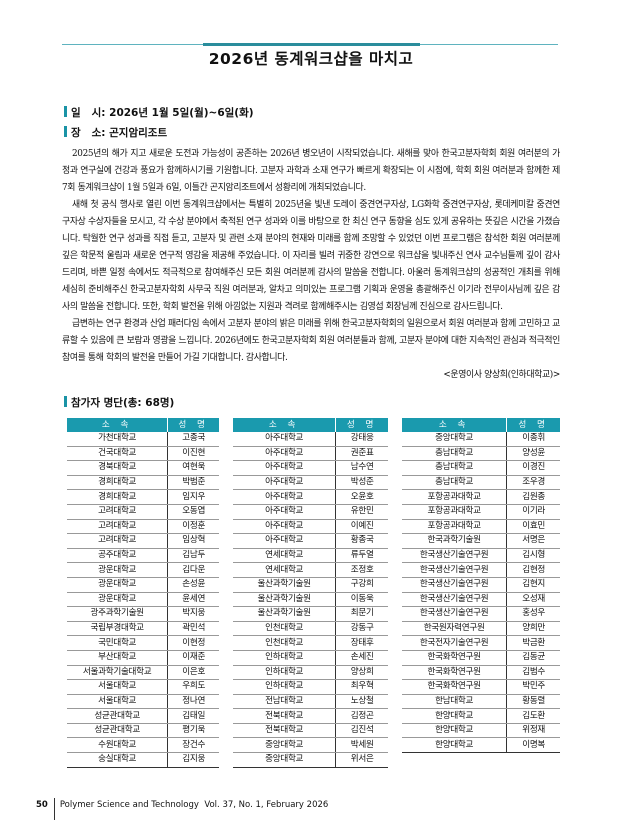 This screenshot has height=830, width=622. What do you see at coordinates (481, 702) in the screenshot?
I see `table-row: 한남대학교 황동렬` at bounding box center [481, 702].